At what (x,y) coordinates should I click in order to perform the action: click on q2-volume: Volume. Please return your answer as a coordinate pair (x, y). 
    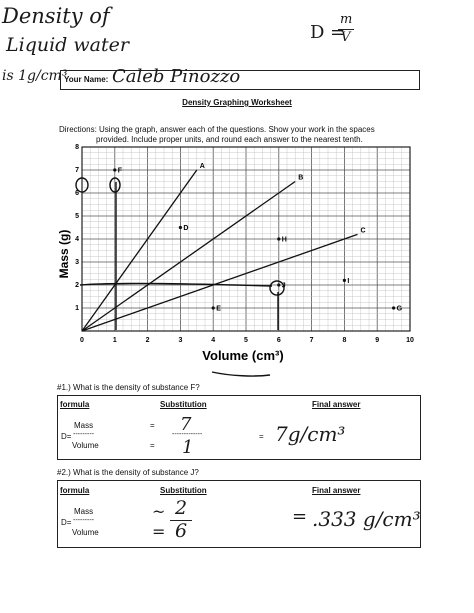
    Looking at the image, I should click on (85, 532).